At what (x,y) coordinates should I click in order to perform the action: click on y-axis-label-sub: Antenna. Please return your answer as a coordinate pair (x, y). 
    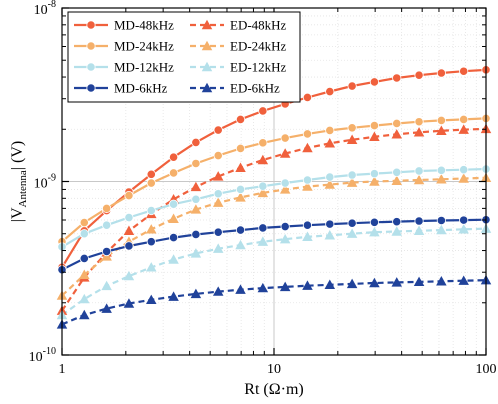
    Looking at the image, I should click on (23, 188).